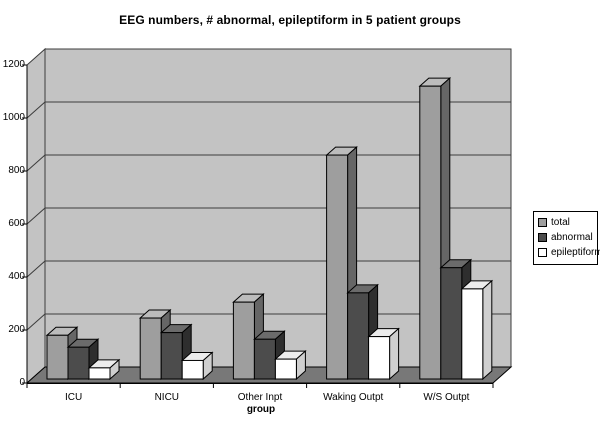  I want to click on bar-epileptiform-other-inpt, so click(290, 365).